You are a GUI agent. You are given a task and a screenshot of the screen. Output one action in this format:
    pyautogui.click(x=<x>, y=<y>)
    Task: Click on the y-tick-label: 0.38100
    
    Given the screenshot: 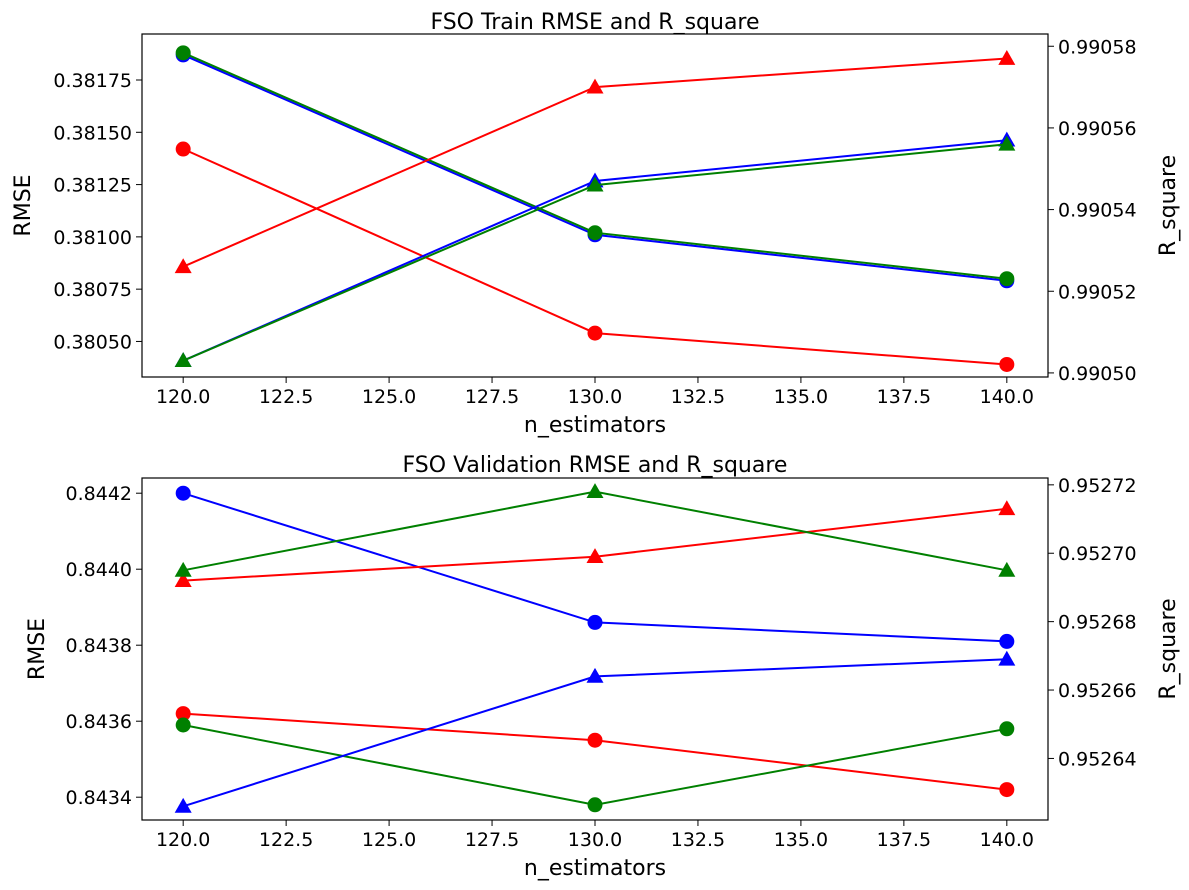 What is the action you would take?
    pyautogui.click(x=92, y=238)
    